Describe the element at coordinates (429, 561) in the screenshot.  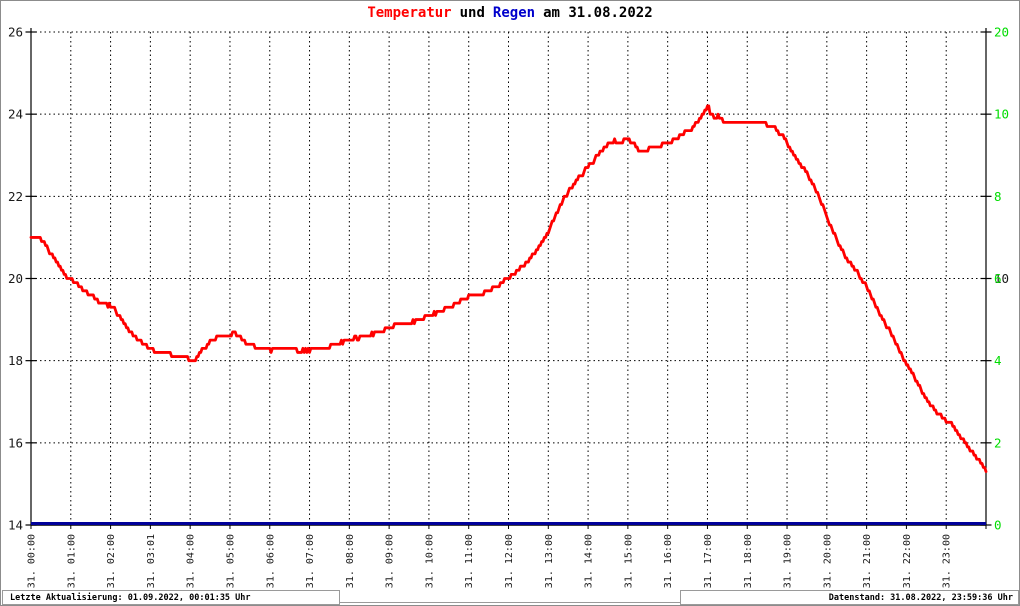
I see `x-axis-label: 31. 10:00` at that location.